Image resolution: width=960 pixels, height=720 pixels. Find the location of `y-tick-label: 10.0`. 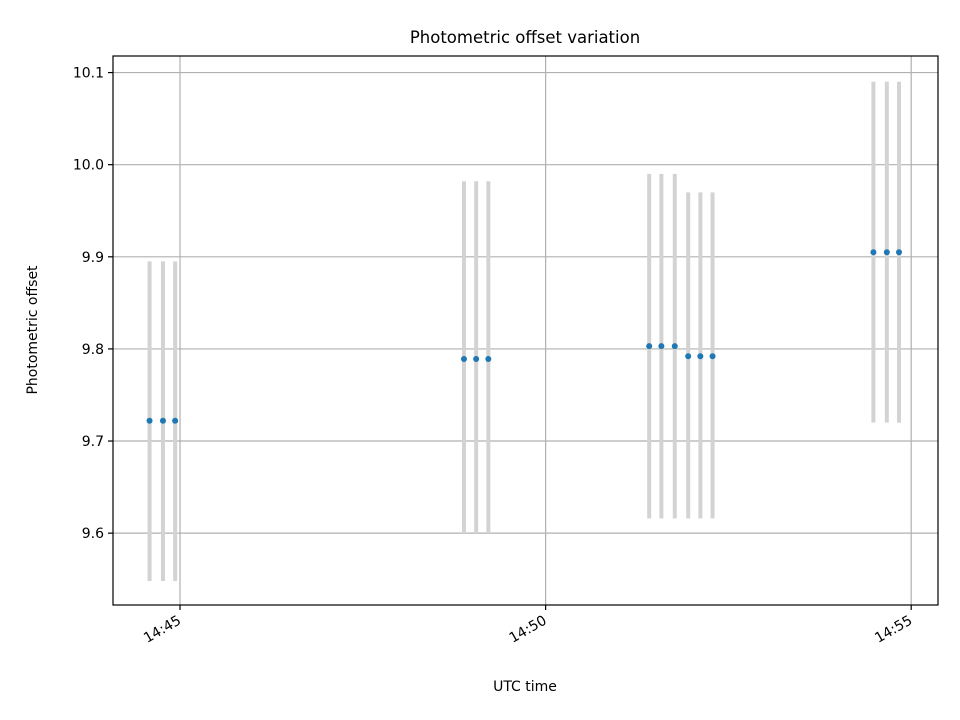

y-tick-label: 10.0 is located at coordinates (88, 166).